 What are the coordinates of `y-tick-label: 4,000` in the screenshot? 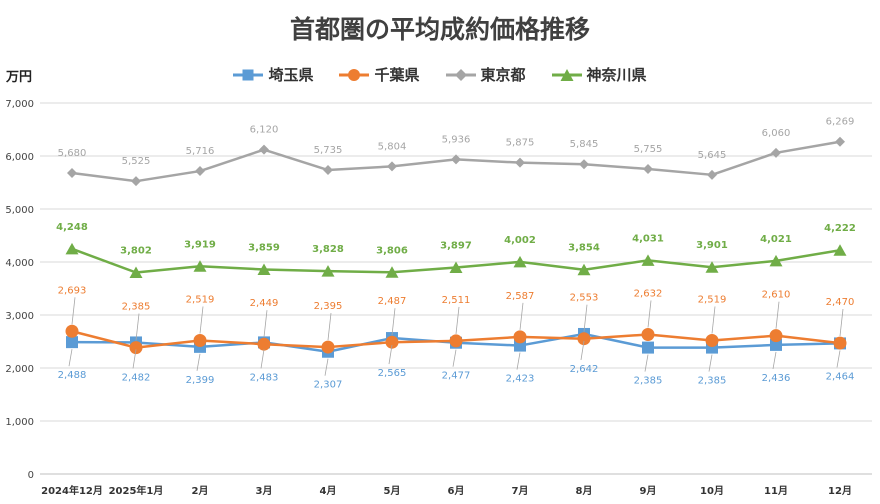 It's located at (19, 263).